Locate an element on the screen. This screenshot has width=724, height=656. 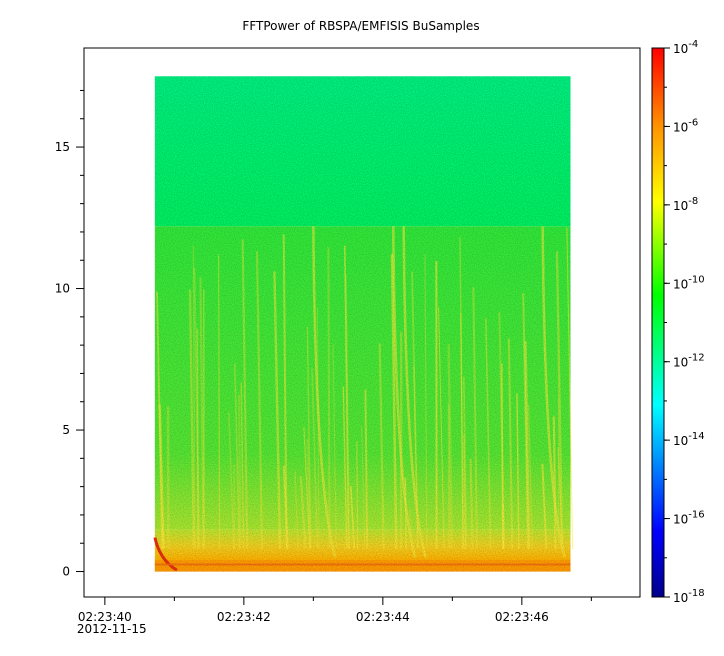
x-tick-label: 02:23:44 is located at coordinates (383, 617).